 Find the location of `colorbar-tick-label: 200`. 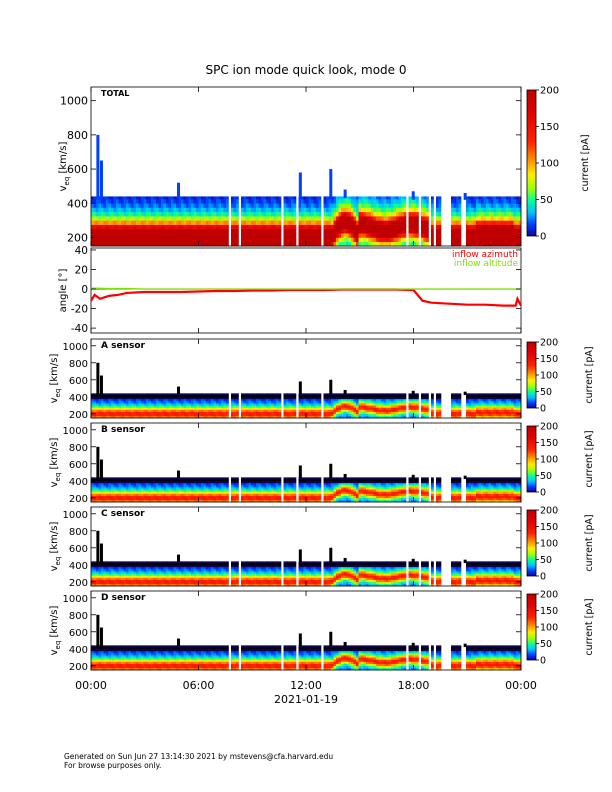

colorbar-tick-label: 200 is located at coordinates (549, 343).